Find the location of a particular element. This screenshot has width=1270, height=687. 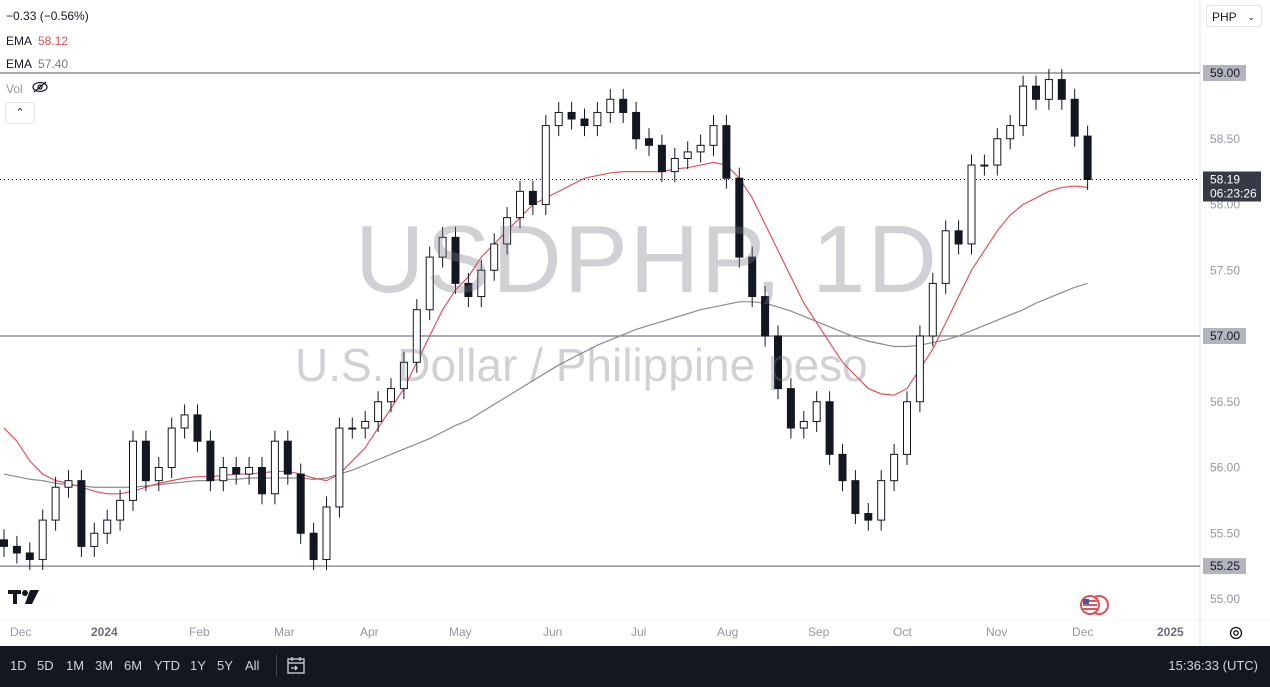

range-button-5d: 5D is located at coordinates (45, 665).